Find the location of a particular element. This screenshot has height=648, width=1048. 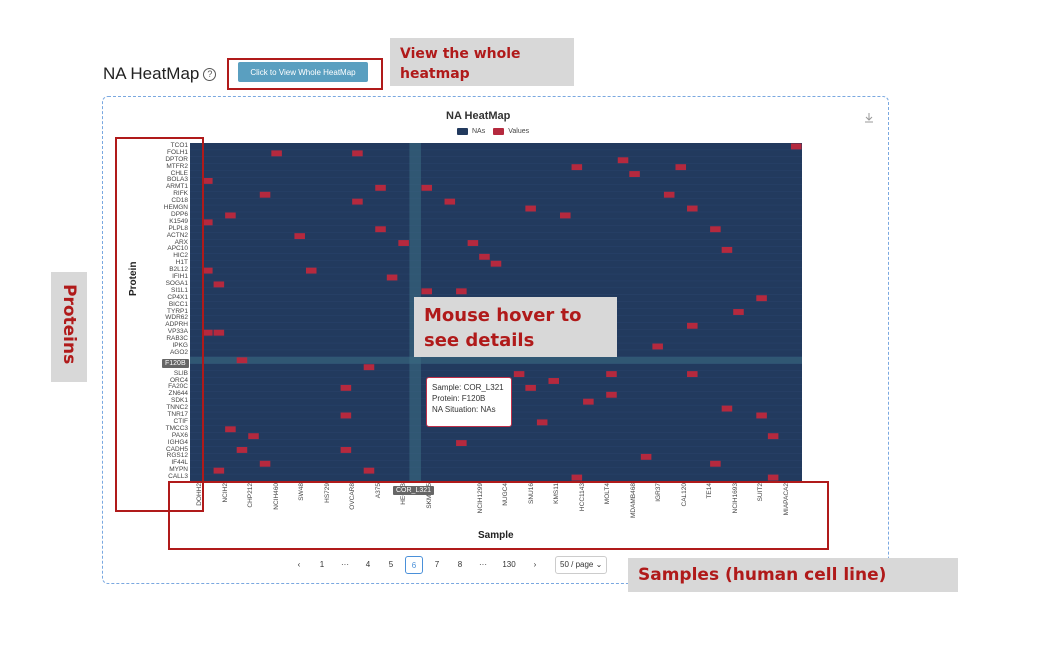

protein-tick-label: TNR17 is located at coordinates (177, 415).